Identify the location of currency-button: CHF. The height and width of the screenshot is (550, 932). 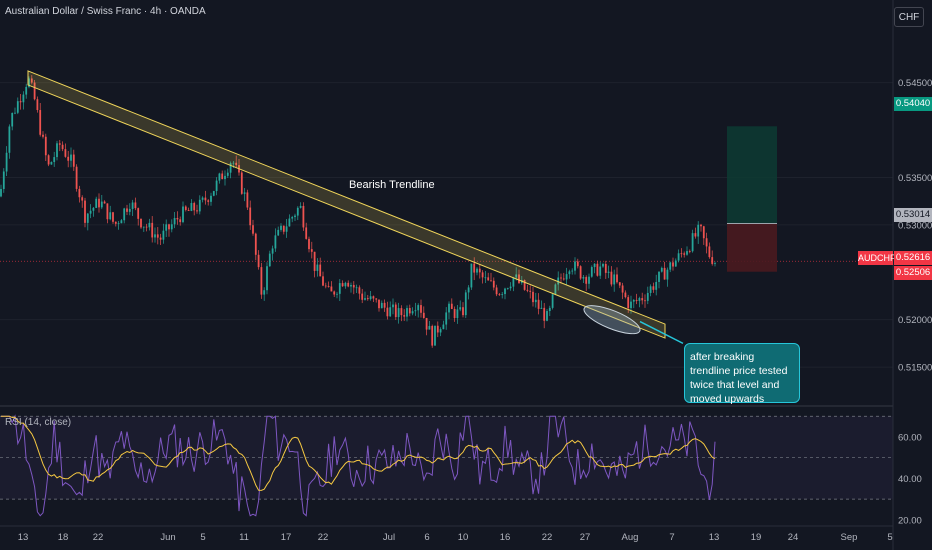
(909, 17).